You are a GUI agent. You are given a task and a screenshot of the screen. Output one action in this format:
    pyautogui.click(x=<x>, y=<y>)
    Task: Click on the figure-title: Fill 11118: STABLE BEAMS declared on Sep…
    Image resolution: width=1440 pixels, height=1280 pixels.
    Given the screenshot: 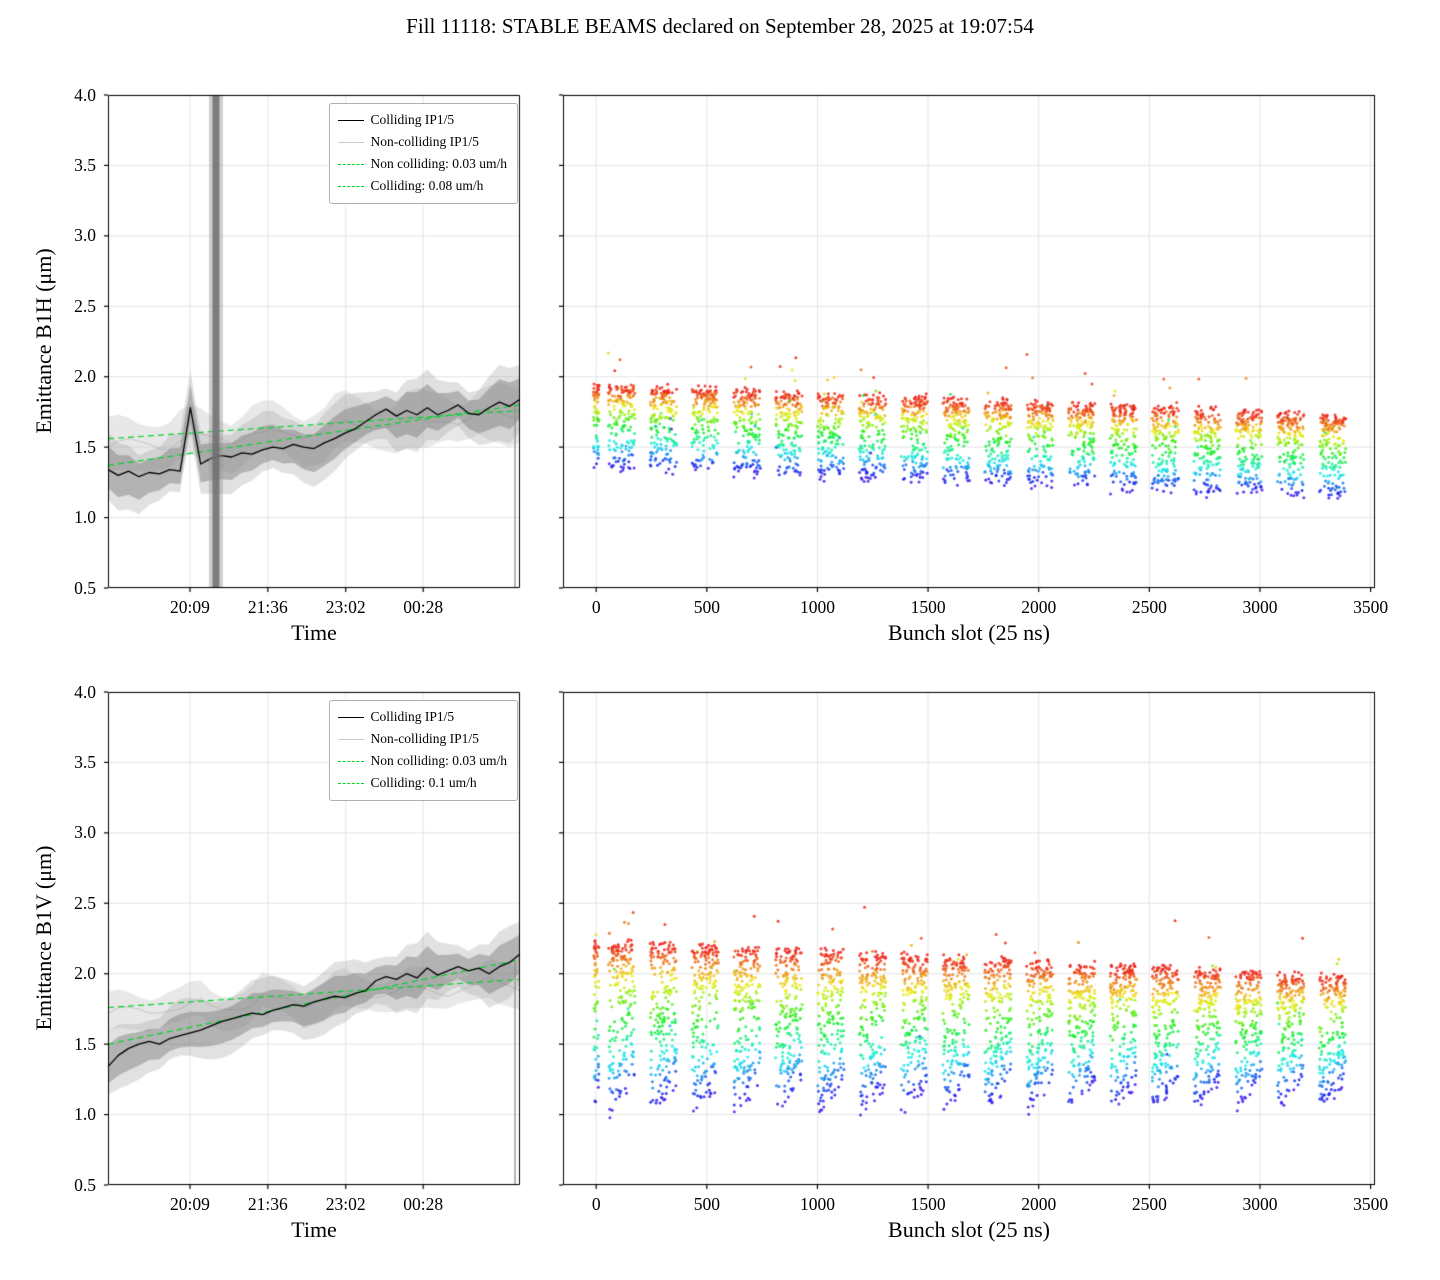 What is the action you would take?
    pyautogui.click(x=720, y=26)
    